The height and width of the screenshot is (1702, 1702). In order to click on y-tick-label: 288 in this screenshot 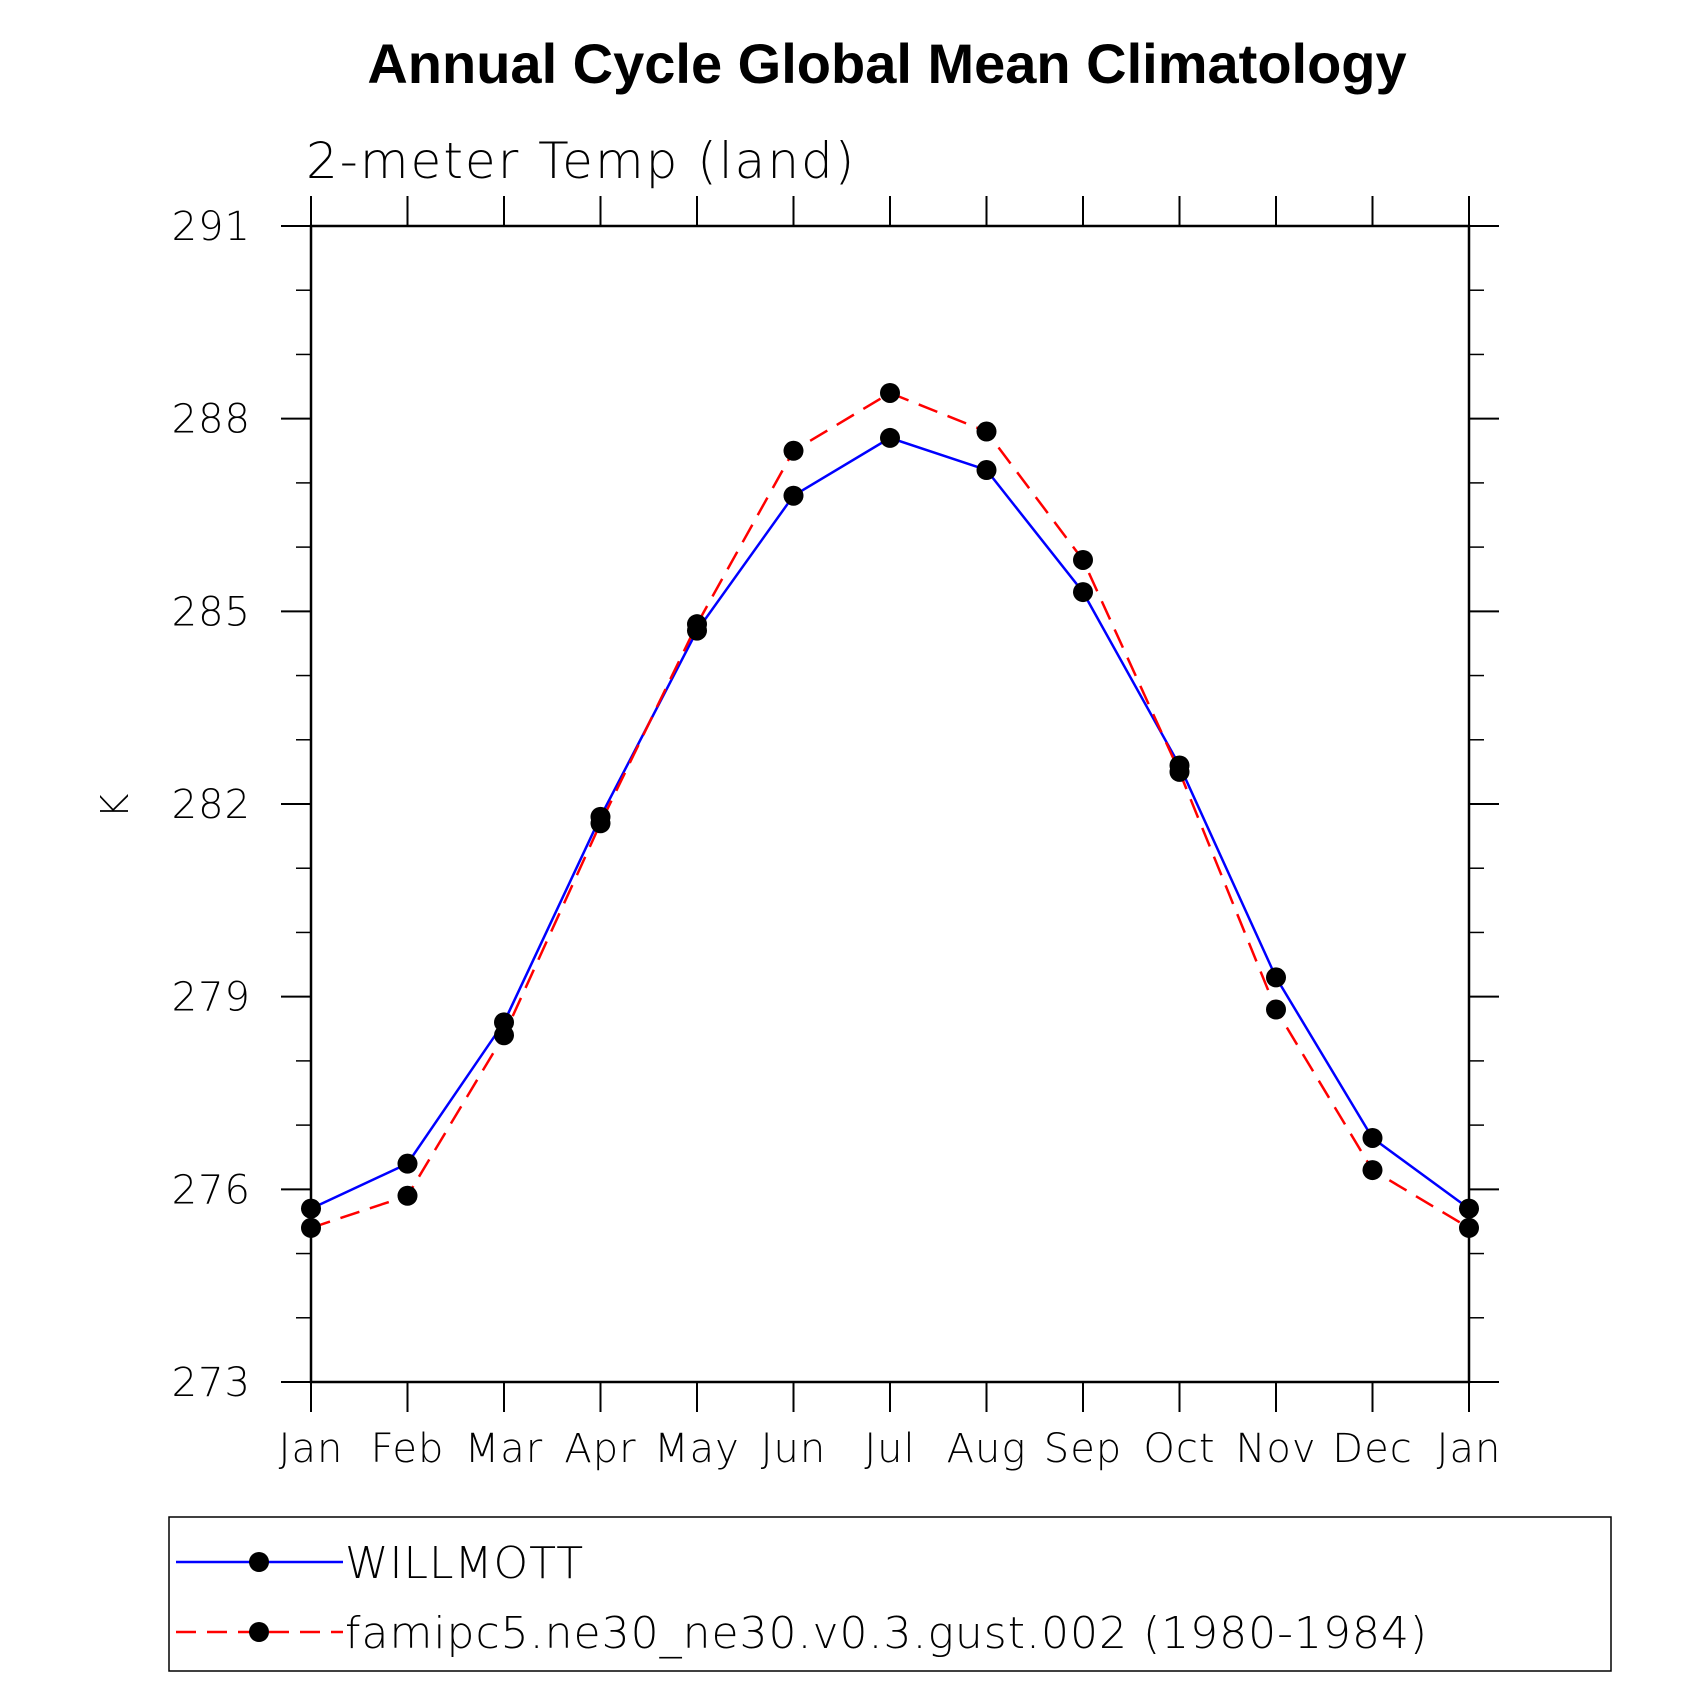, I will do `click(211, 420)`.